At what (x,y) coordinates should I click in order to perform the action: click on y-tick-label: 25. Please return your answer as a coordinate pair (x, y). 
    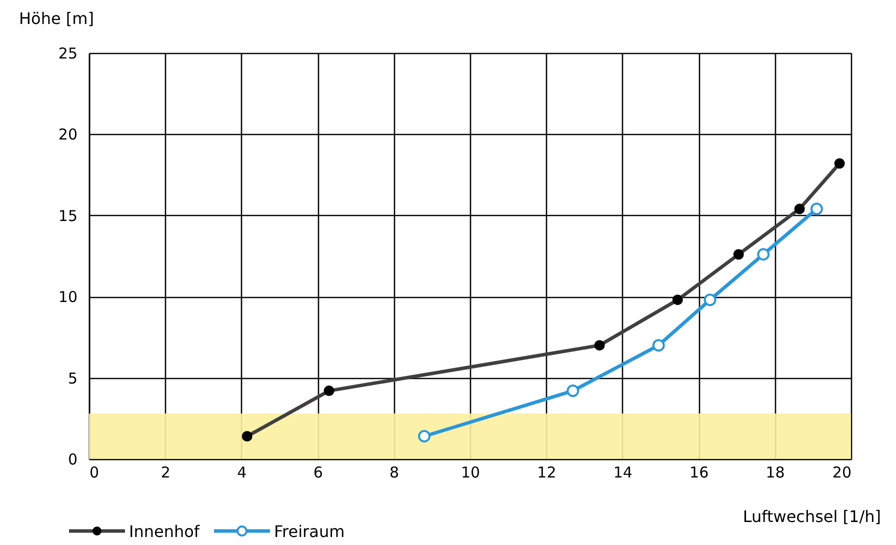
    Looking at the image, I should click on (68, 53).